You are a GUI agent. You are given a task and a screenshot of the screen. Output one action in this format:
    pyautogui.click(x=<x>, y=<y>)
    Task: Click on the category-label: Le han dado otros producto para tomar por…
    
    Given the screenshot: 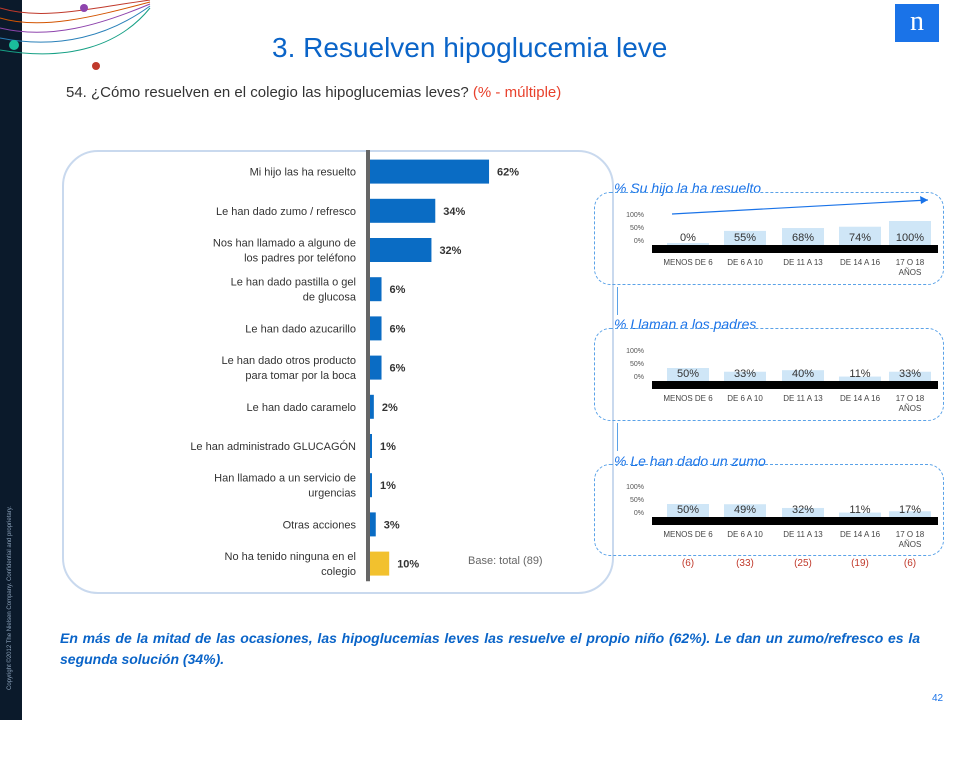 What is the action you would take?
    pyautogui.click(x=288, y=368)
    